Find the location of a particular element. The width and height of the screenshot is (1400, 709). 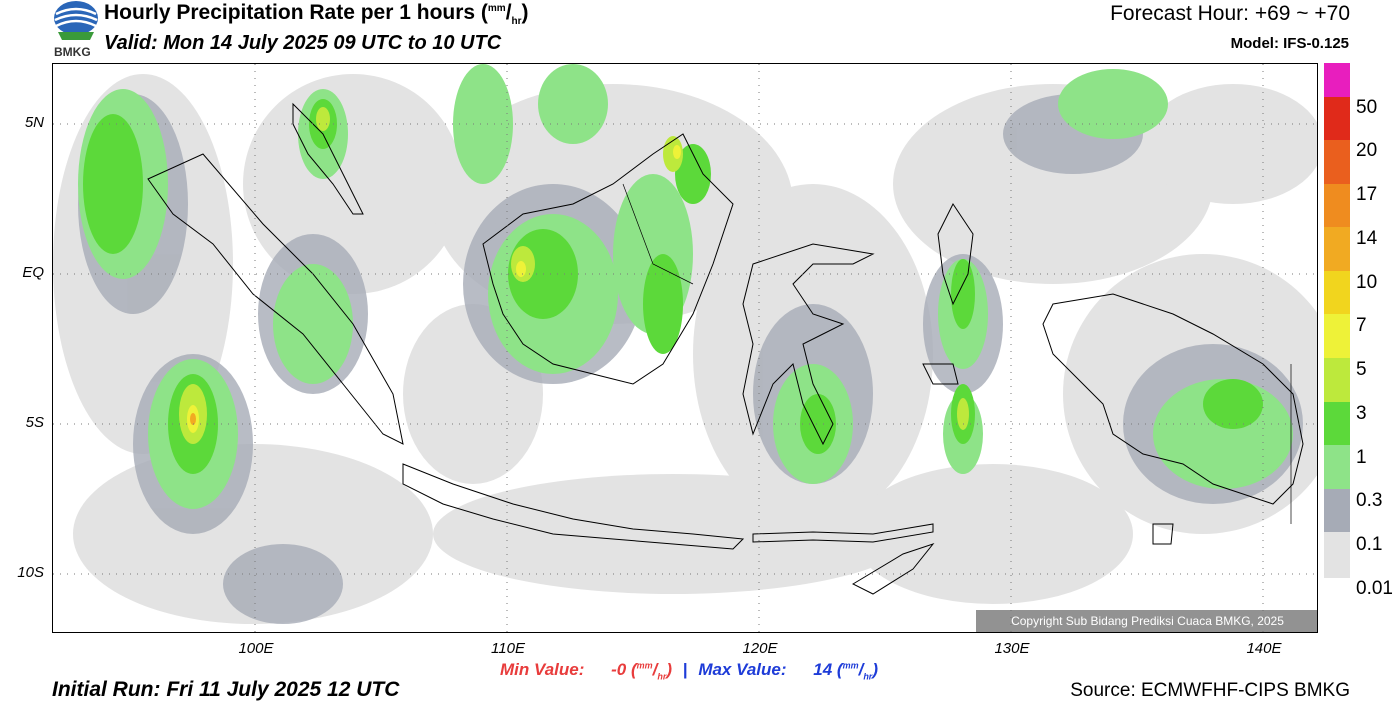

lat-label-10s: 10S is located at coordinates (30, 572).